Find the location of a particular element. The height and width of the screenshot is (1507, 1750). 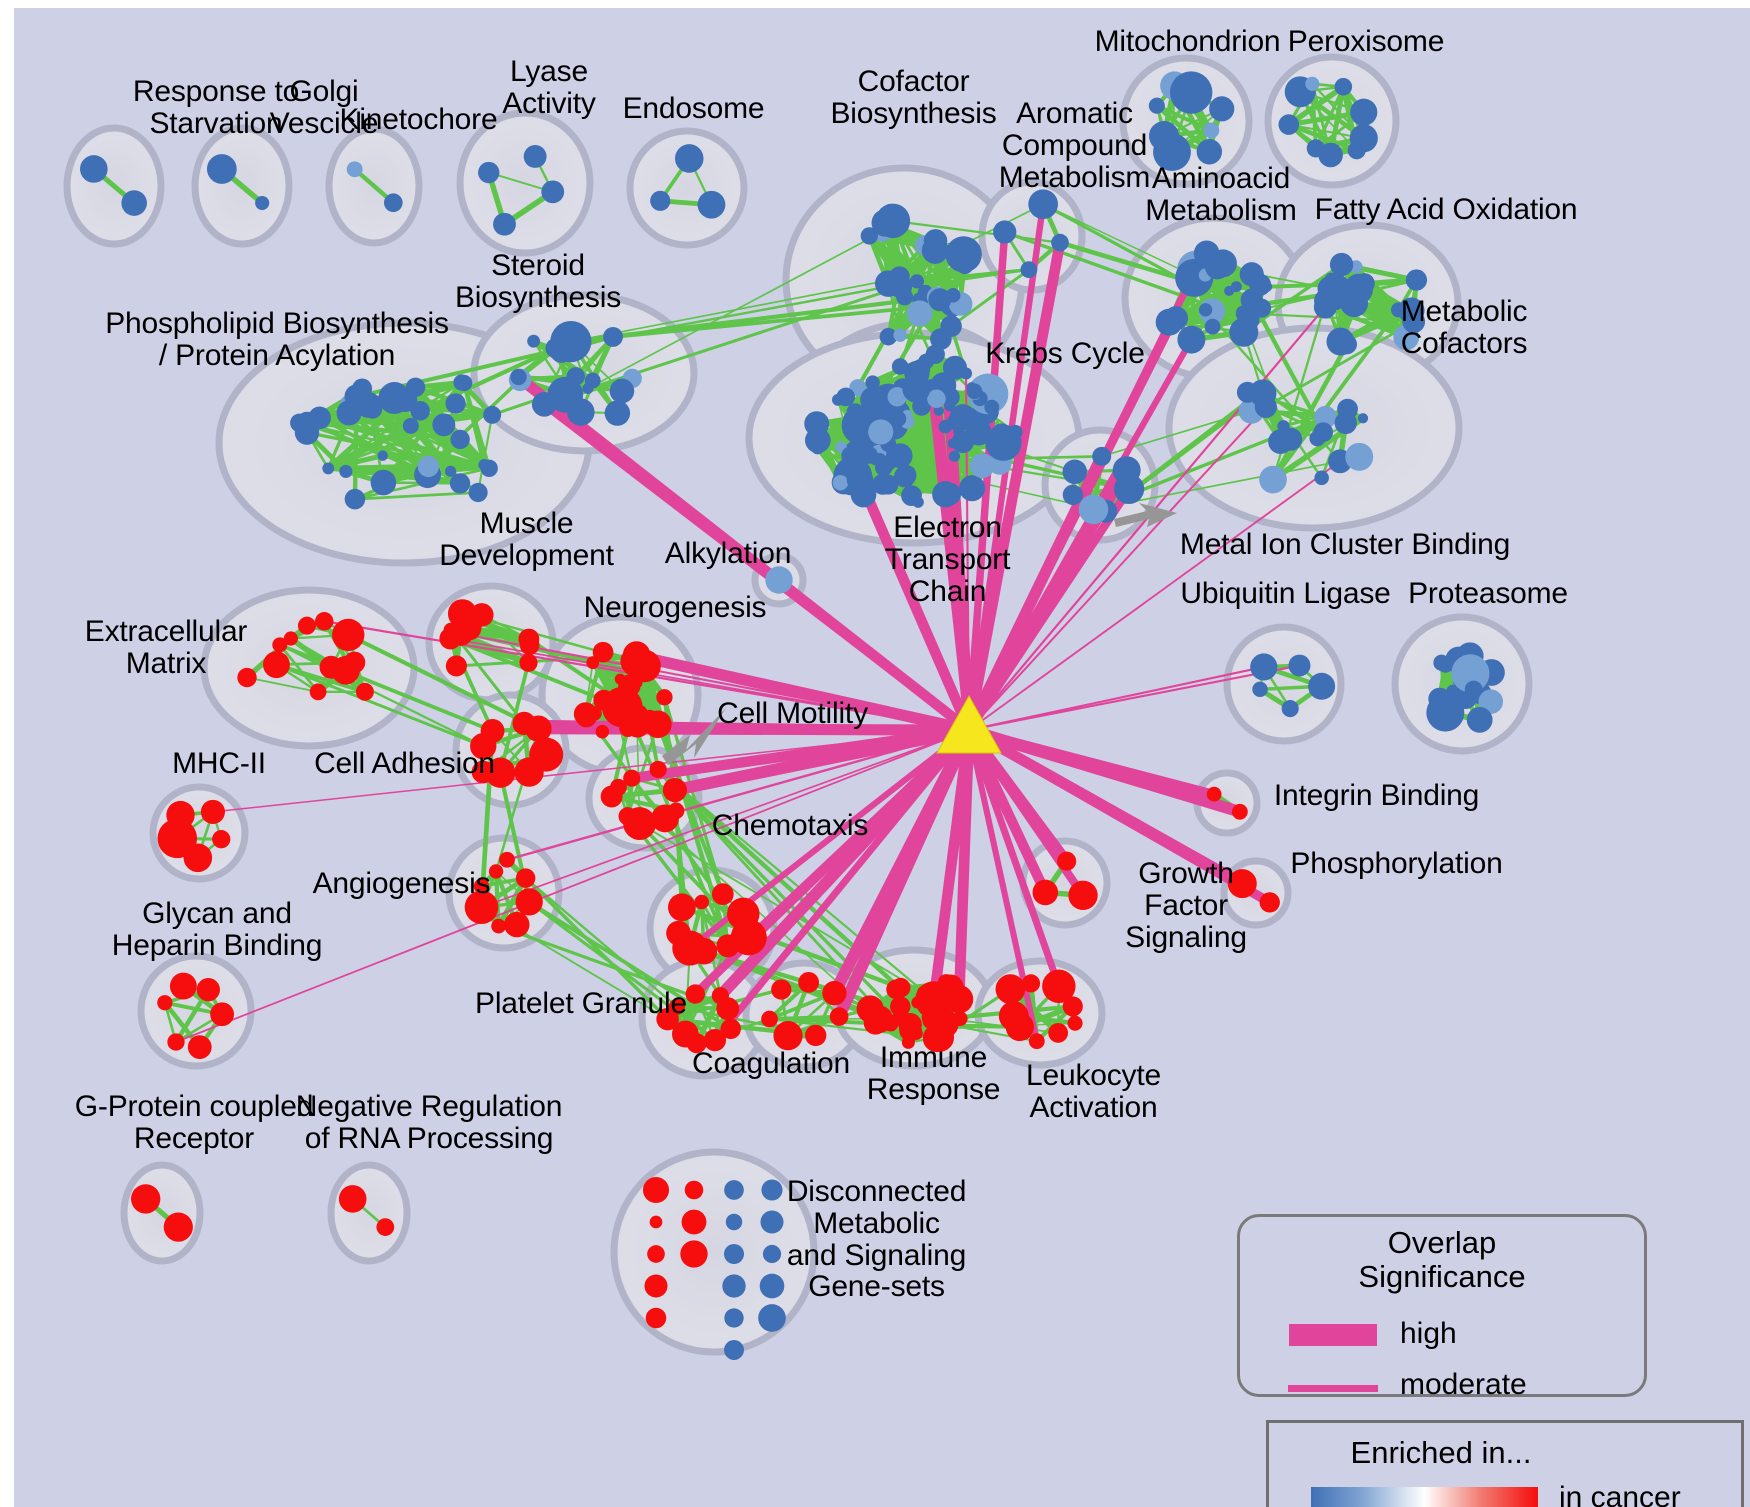

hub-node is located at coordinates (969, 724).